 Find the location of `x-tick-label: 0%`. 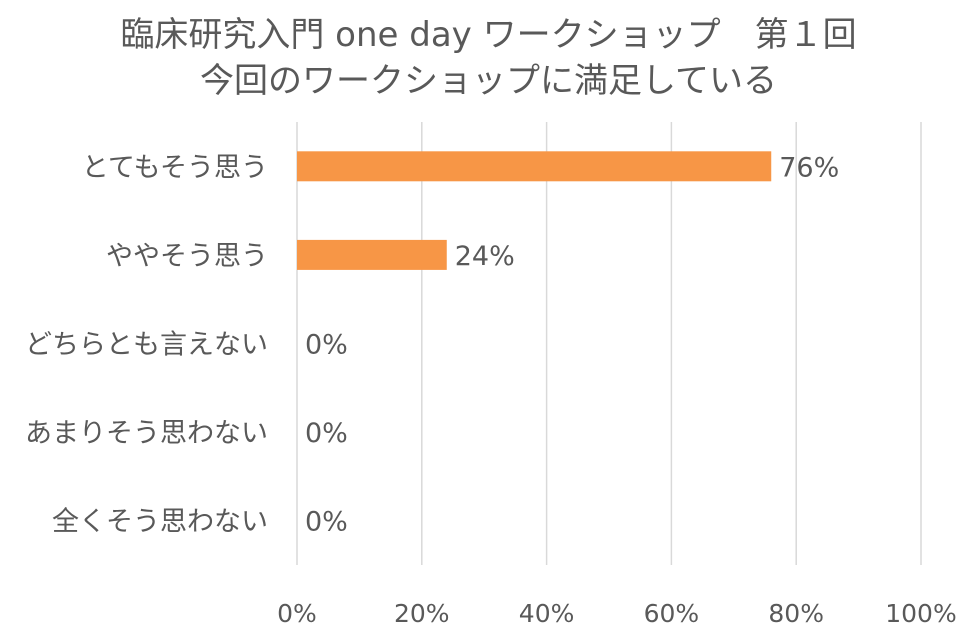

x-tick-label: 0% is located at coordinates (297, 613).